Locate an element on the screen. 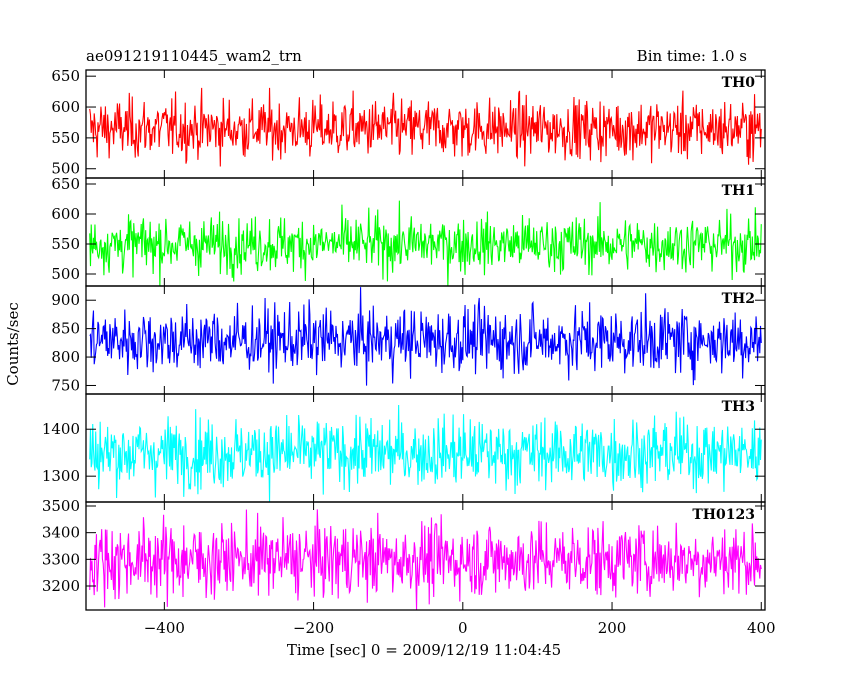 Image resolution: width=850 pixels, height=680 pixels. panel-frame-th1 is located at coordinates (425, 232).